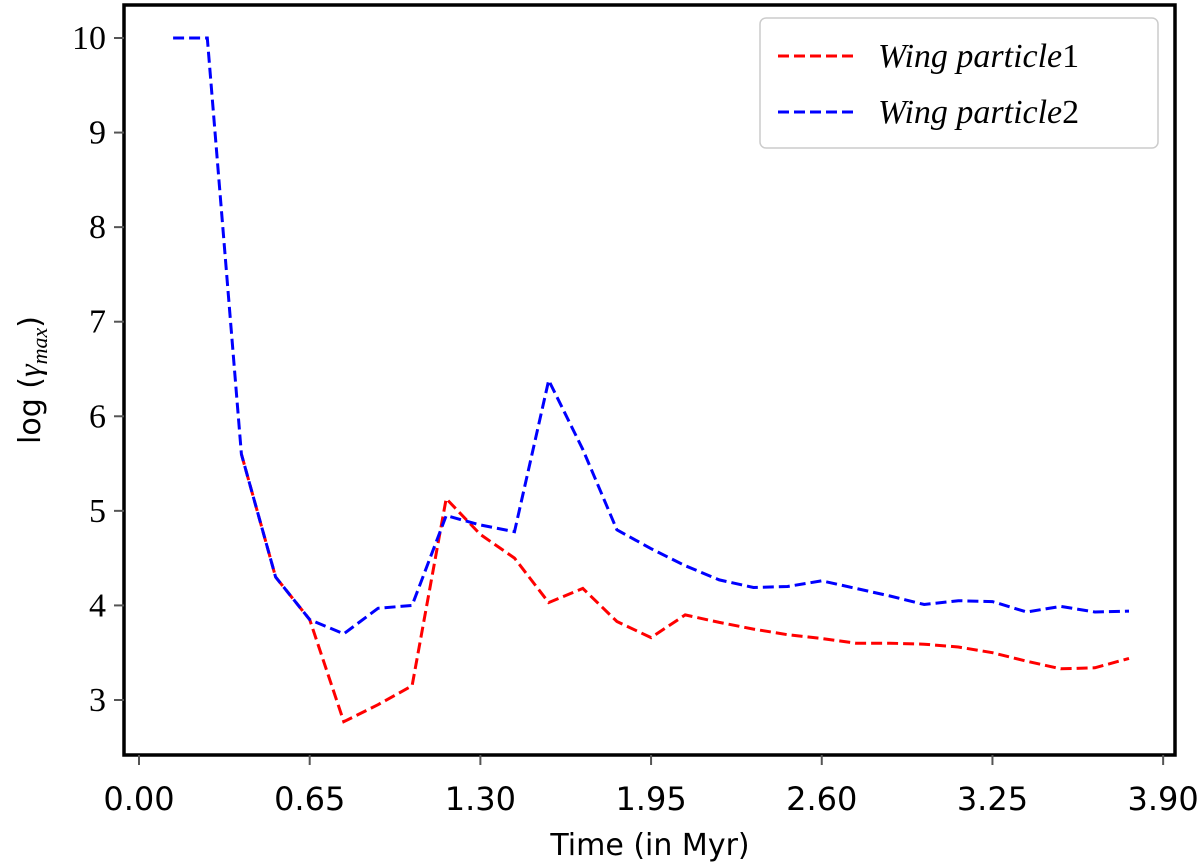  I want to click on x-axis-label: Time (in Myr), so click(649, 845).